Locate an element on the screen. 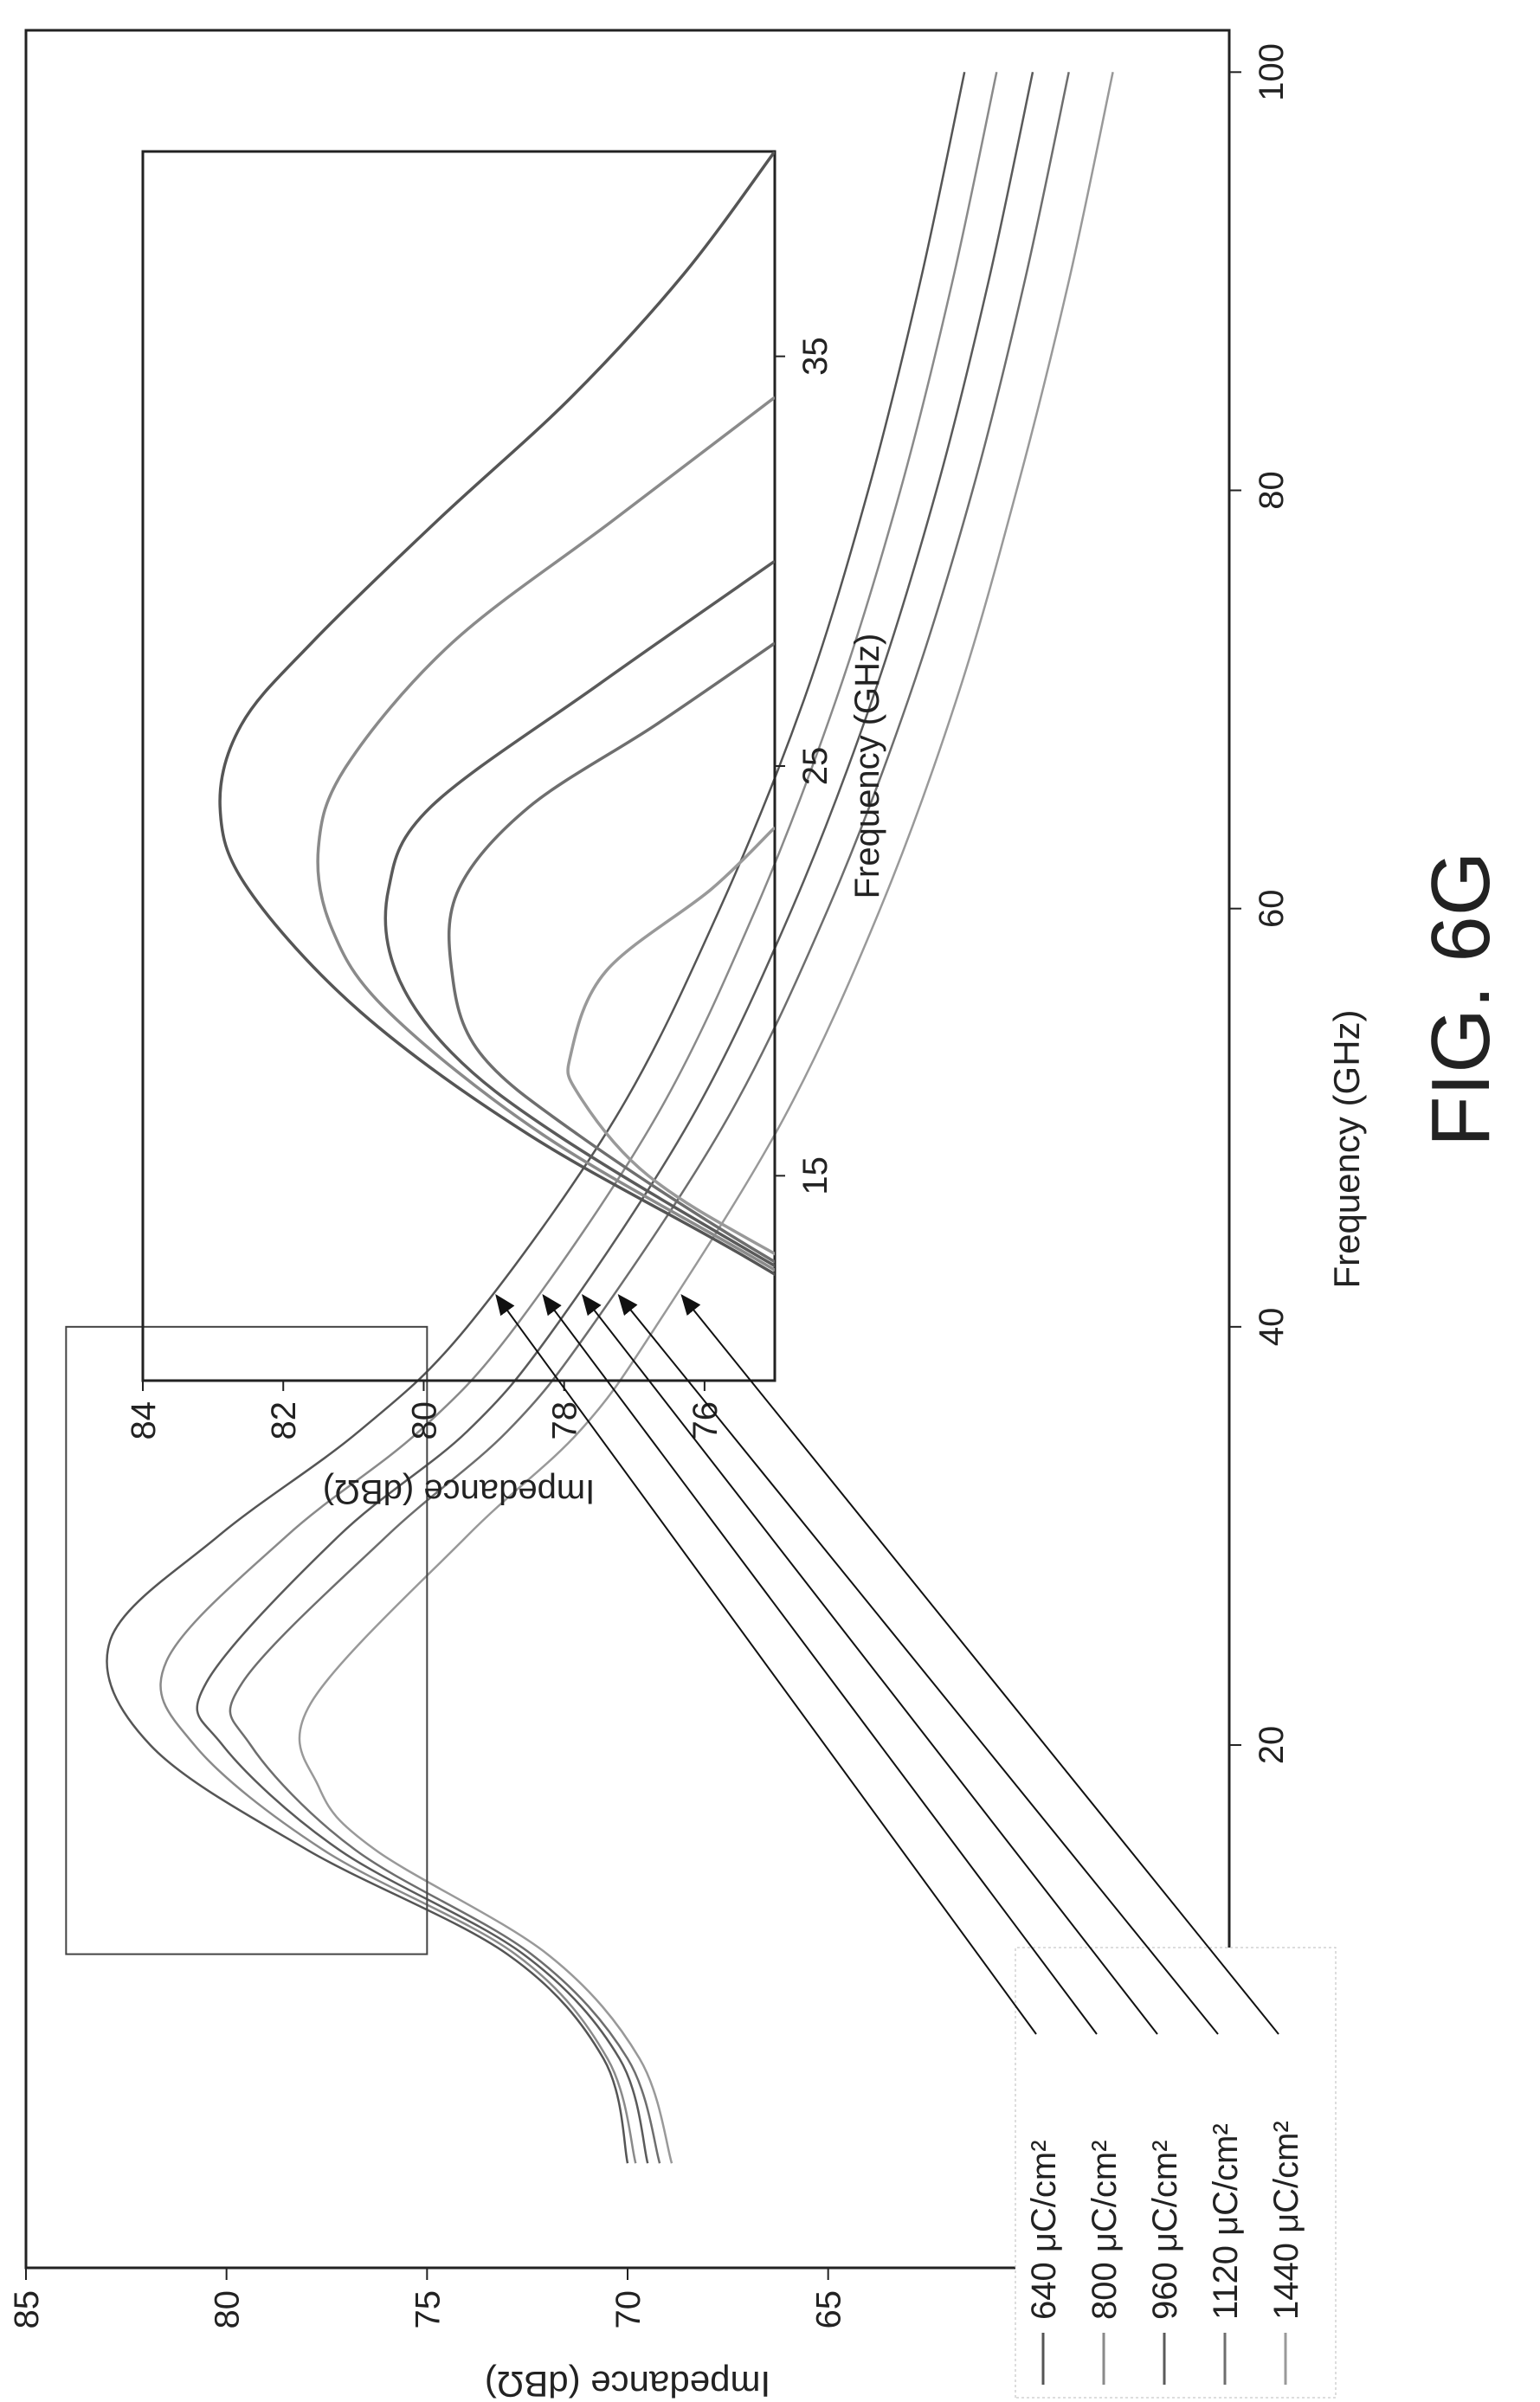  x-tick-label: 35 is located at coordinates (815, 357).